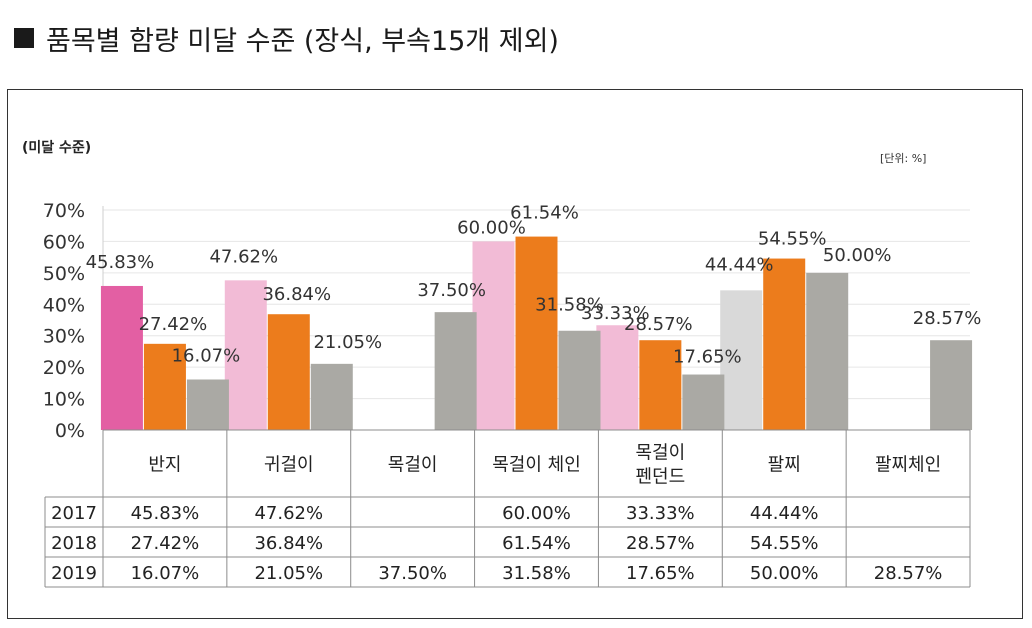 This screenshot has height=628, width=1032. Describe the element at coordinates (24, 38) in the screenshot. I see `square-bullet-icon` at that location.